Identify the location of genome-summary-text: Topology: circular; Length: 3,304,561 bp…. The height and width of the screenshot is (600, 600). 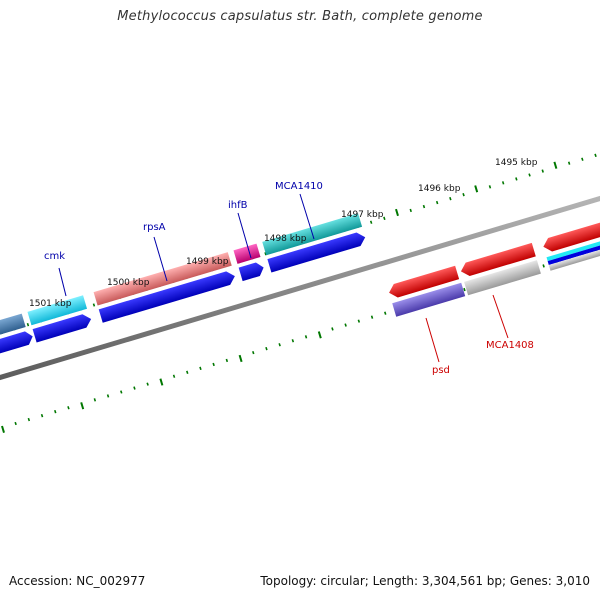
(425, 581).